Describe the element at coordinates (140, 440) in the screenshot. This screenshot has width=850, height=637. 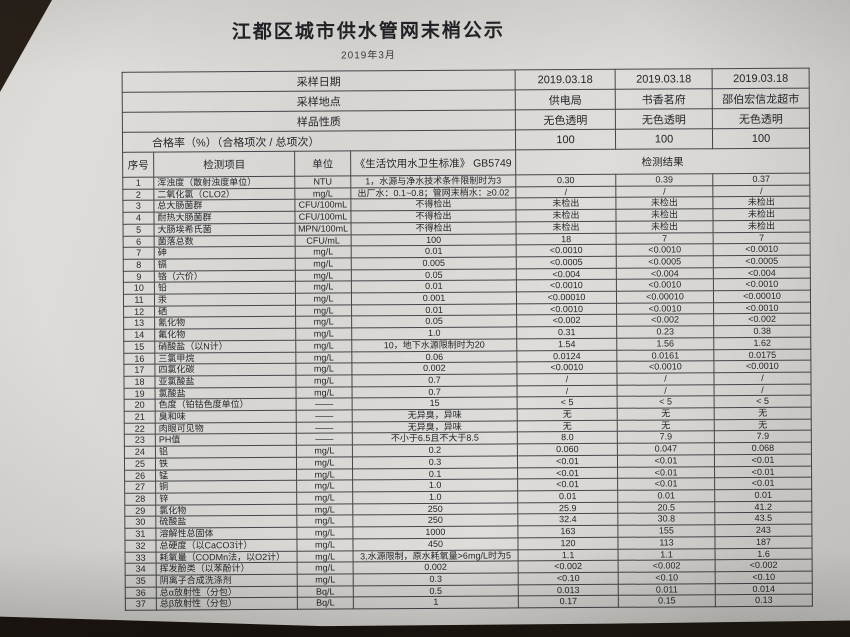
I see `row-number-cell: 23` at that location.